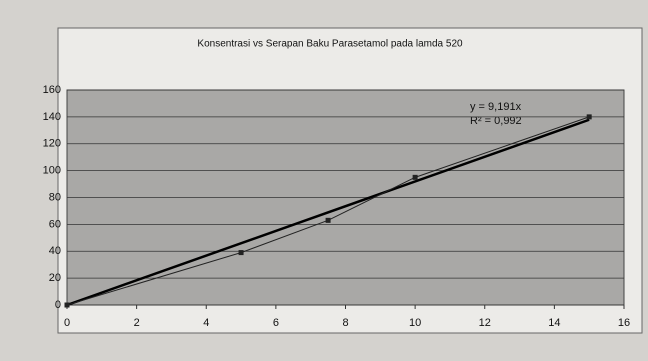 The width and height of the screenshot is (648, 361). I want to click on x-tick-label: 12, so click(485, 323).